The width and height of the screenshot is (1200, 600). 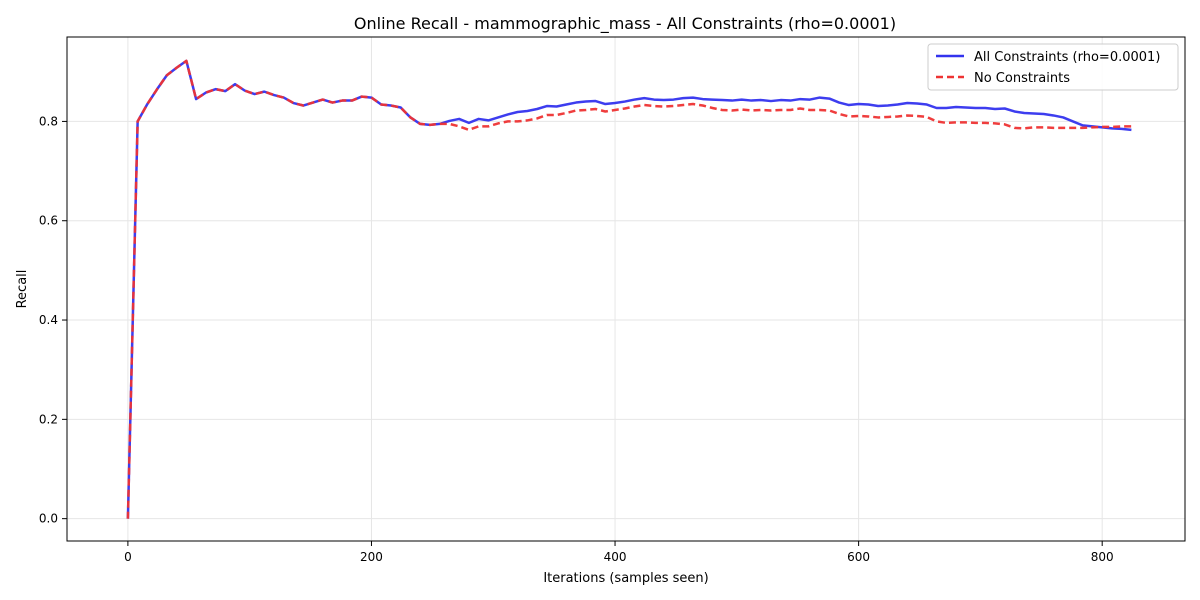 What do you see at coordinates (48, 419) in the screenshot?
I see `y-tick-label: 0.2` at bounding box center [48, 419].